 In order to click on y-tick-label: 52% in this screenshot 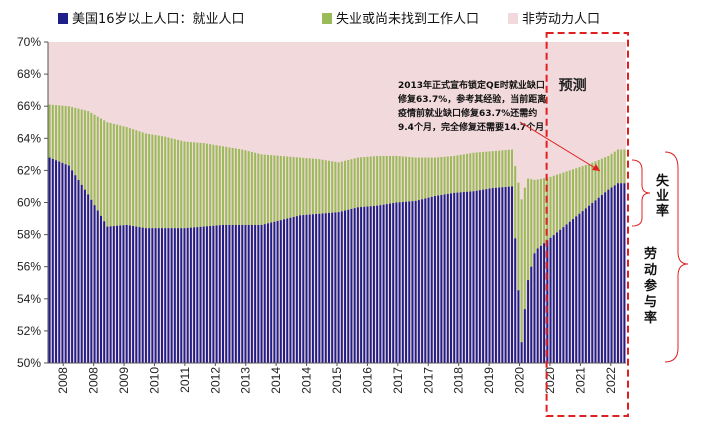, I will do `click(29, 331)`.